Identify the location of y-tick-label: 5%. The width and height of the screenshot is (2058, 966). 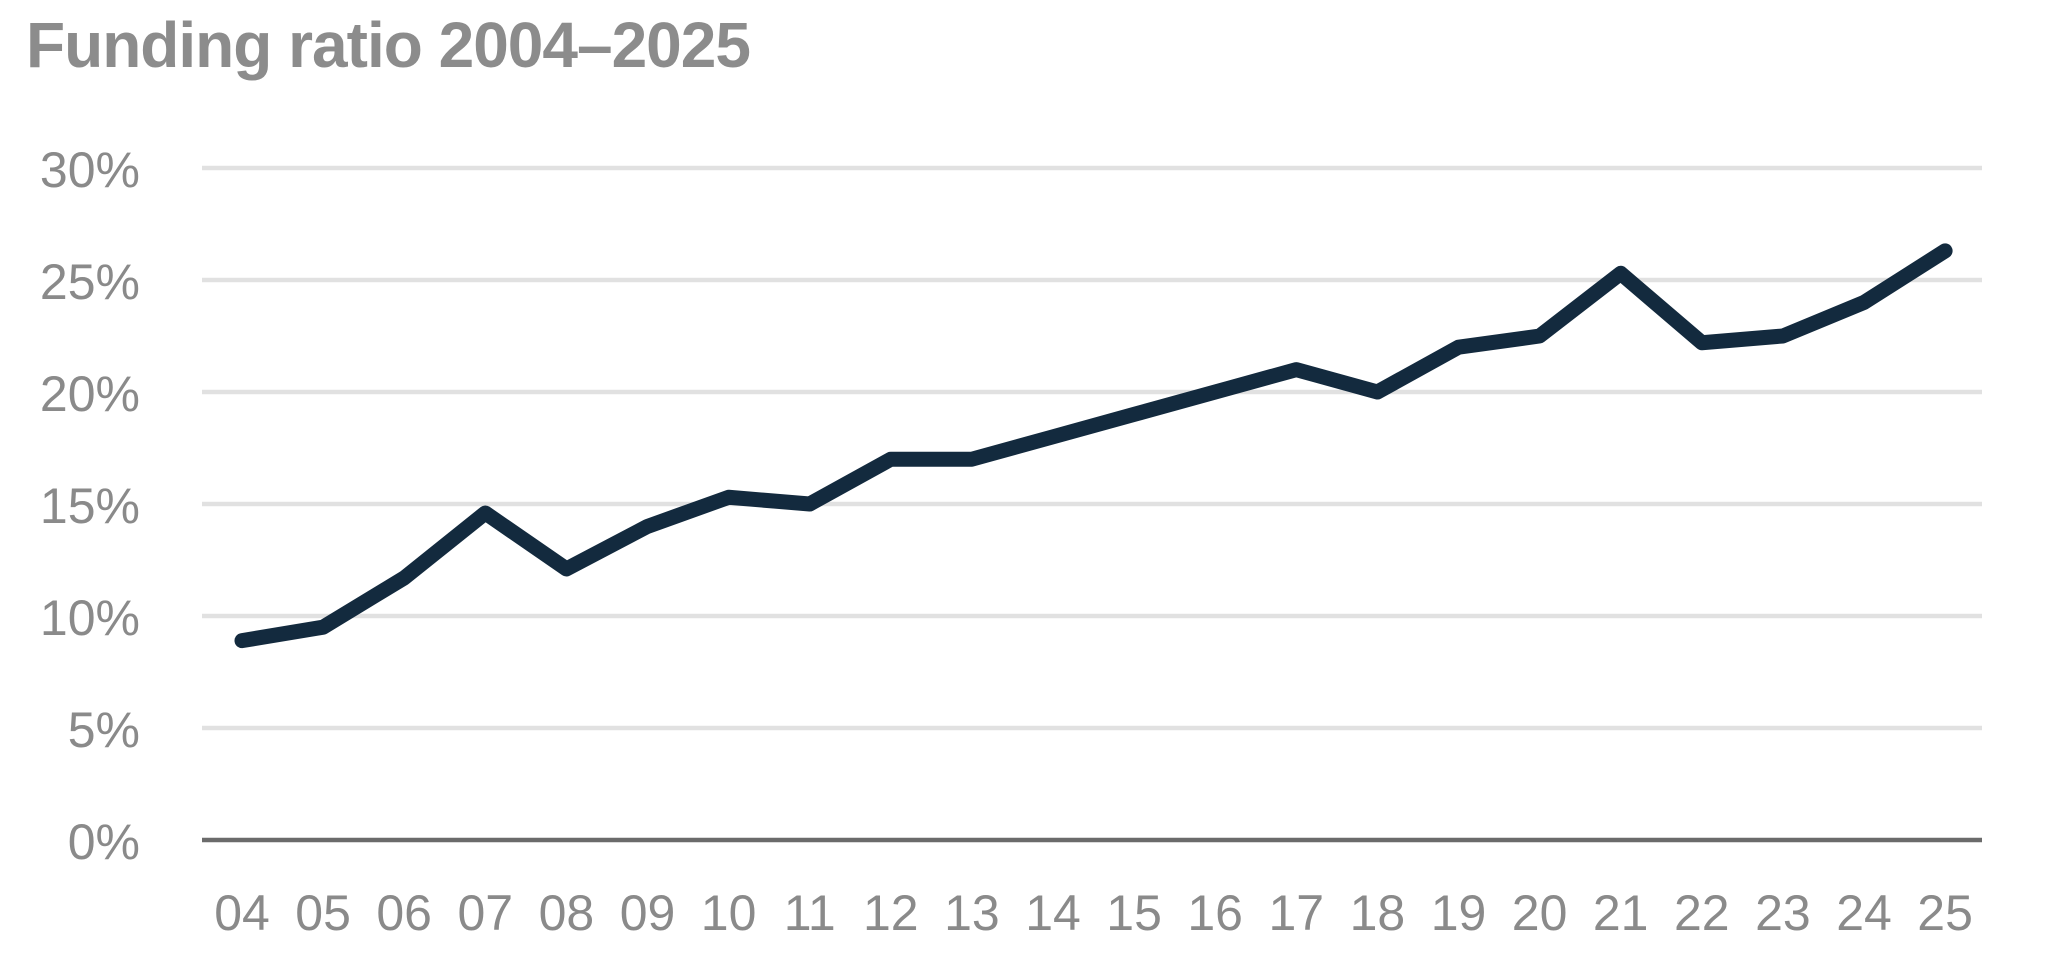
(104, 730).